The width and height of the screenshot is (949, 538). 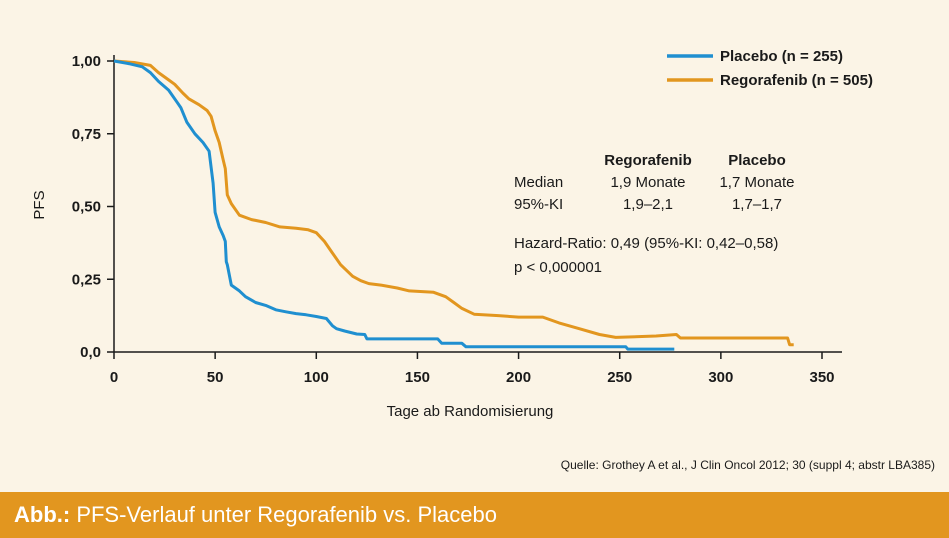 What do you see at coordinates (42, 514) in the screenshot?
I see `caption-prefix: Abb.:` at bounding box center [42, 514].